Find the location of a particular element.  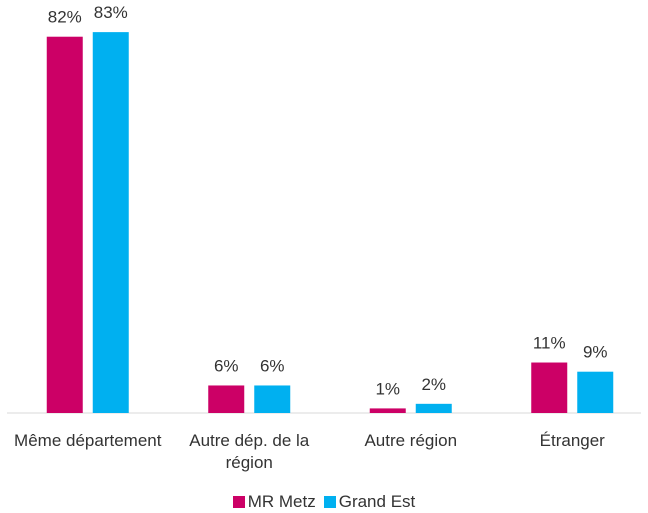

x-tick-label: Autre dép. de la région is located at coordinates (249, 451).